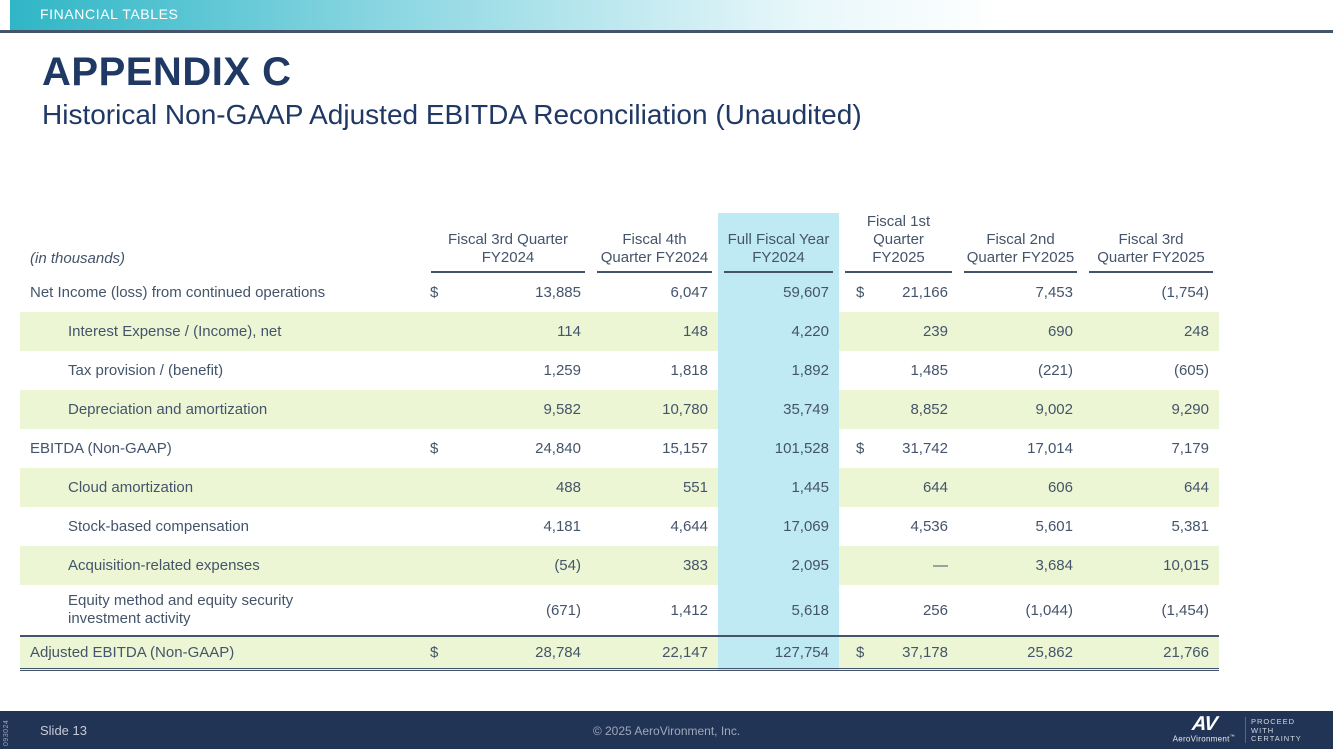 The height and width of the screenshot is (749, 1333). Describe the element at coordinates (778, 610) in the screenshot. I see `cell-equity-method-c3: 5,618` at that location.